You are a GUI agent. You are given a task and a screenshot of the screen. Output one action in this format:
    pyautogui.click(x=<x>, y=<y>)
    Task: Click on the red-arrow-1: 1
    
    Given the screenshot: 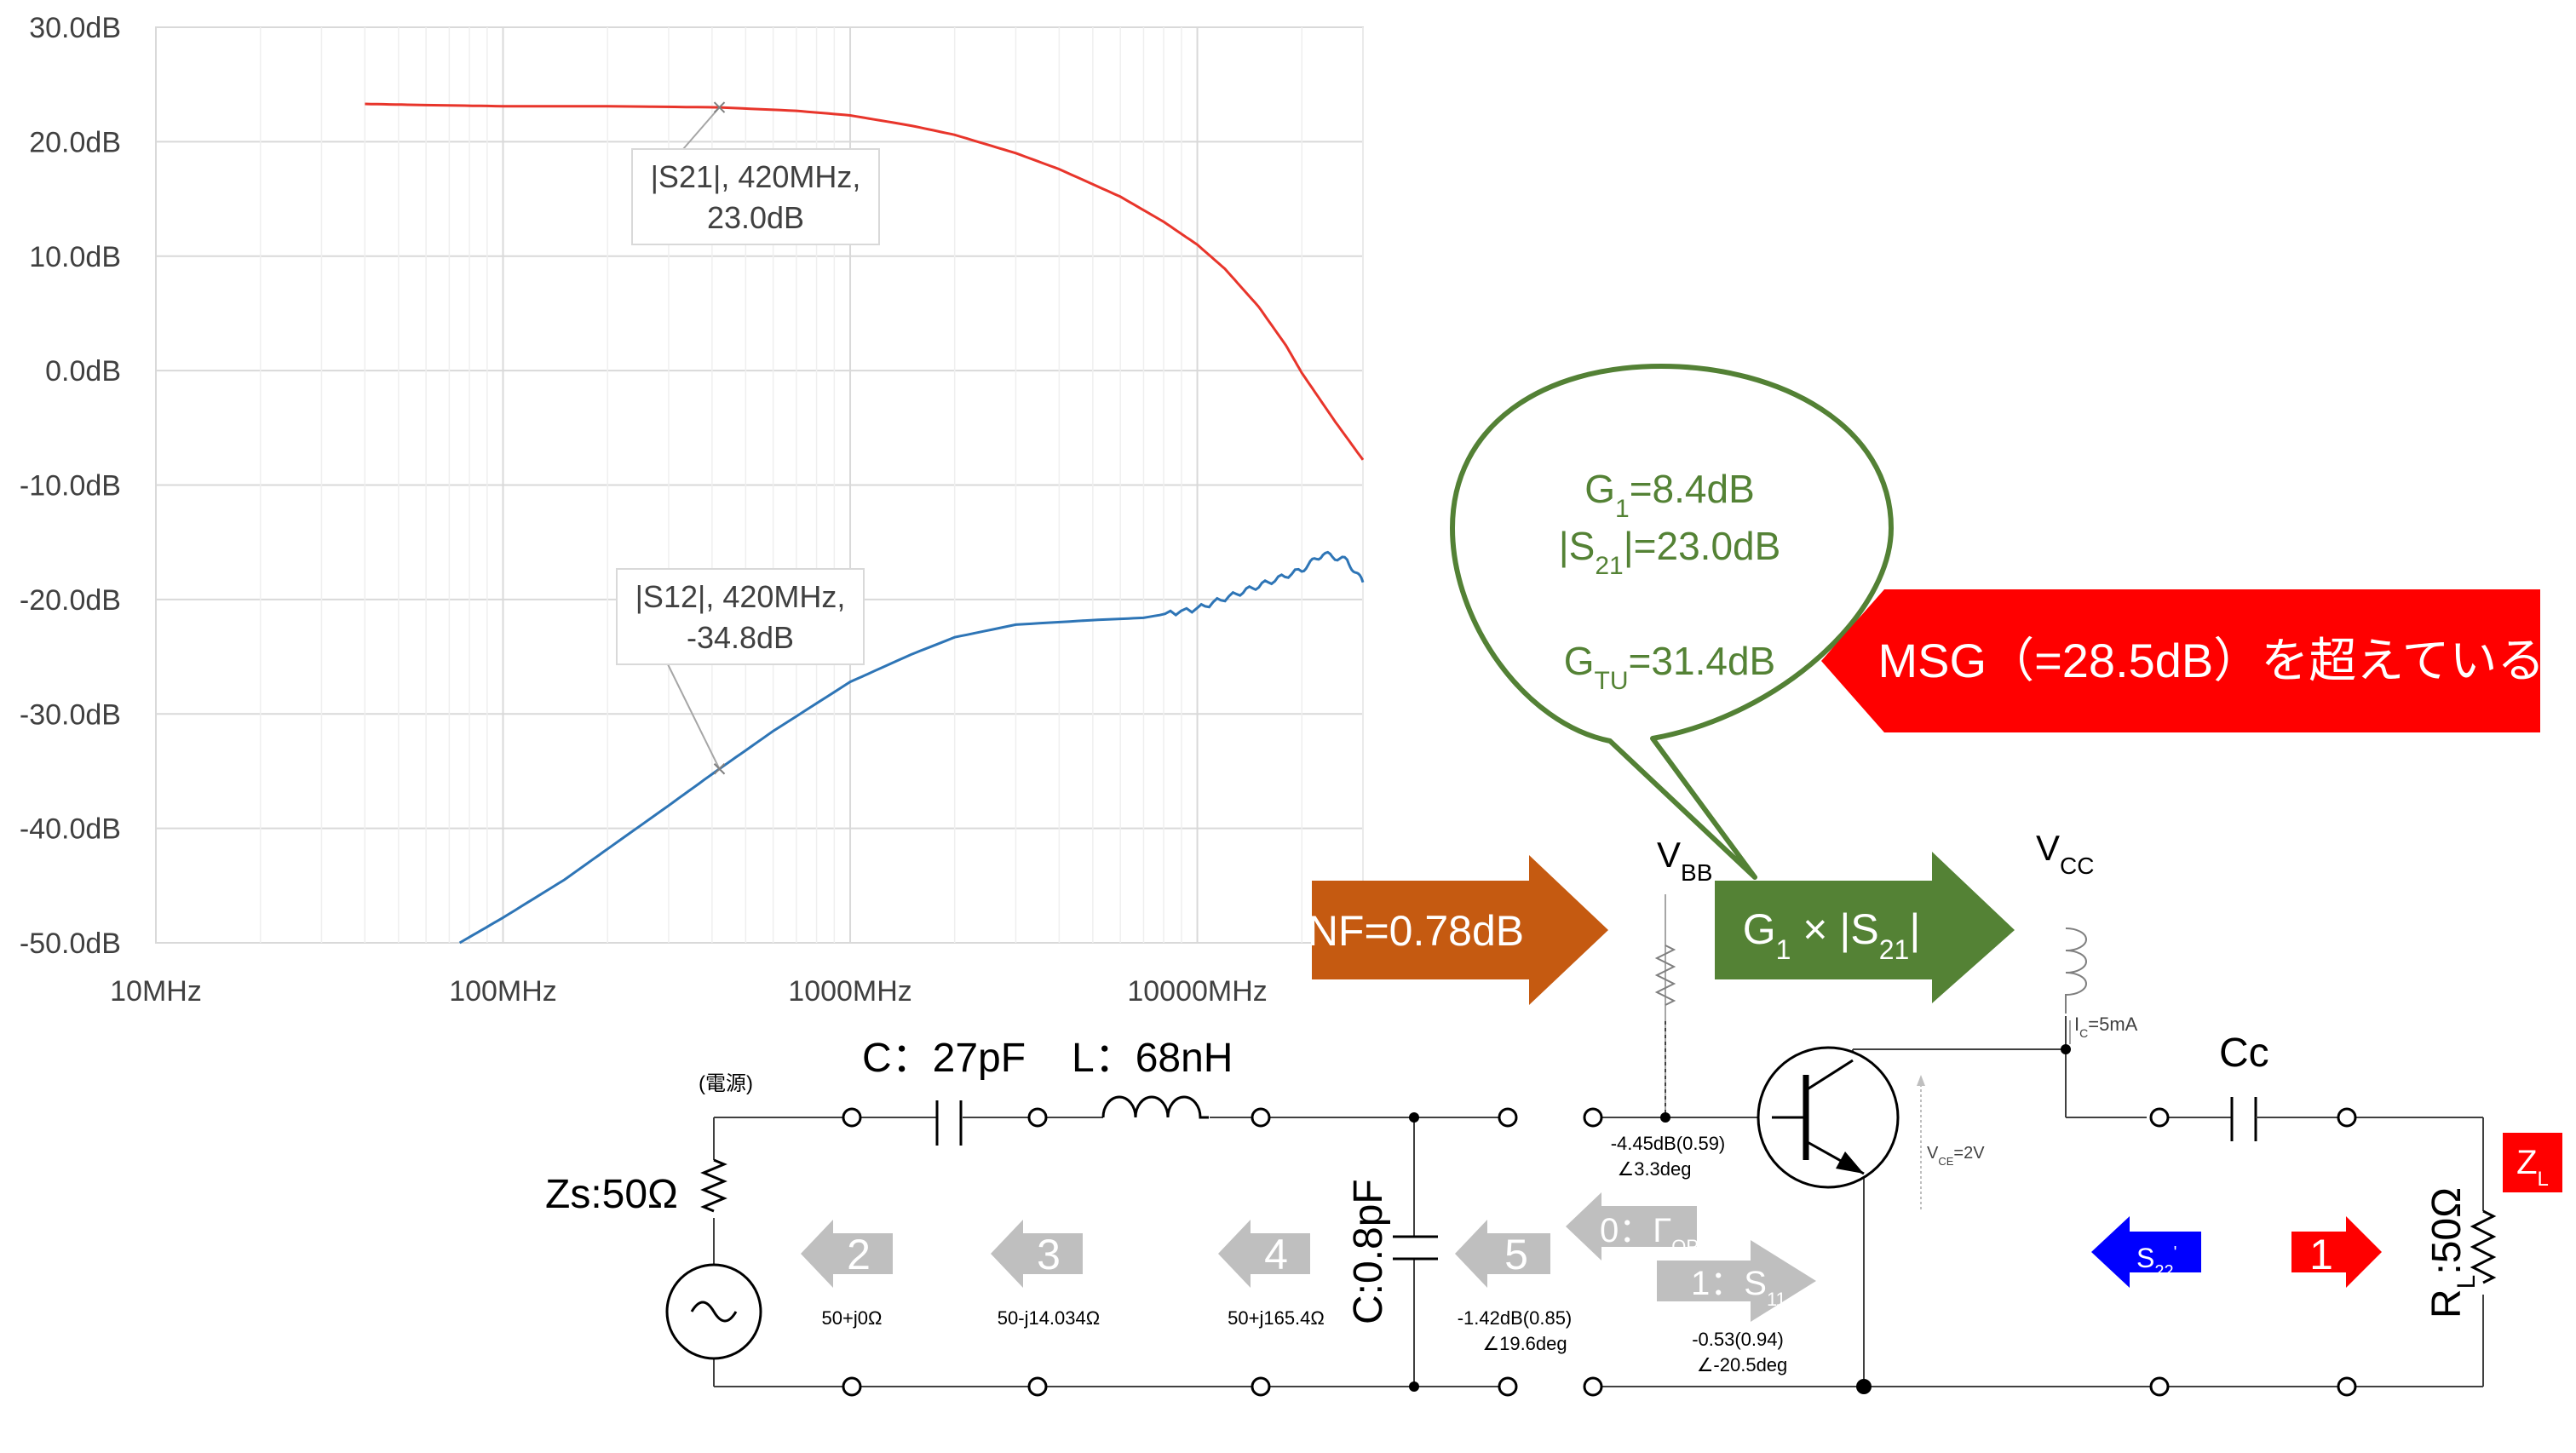 What is the action you would take?
    pyautogui.click(x=2337, y=1252)
    